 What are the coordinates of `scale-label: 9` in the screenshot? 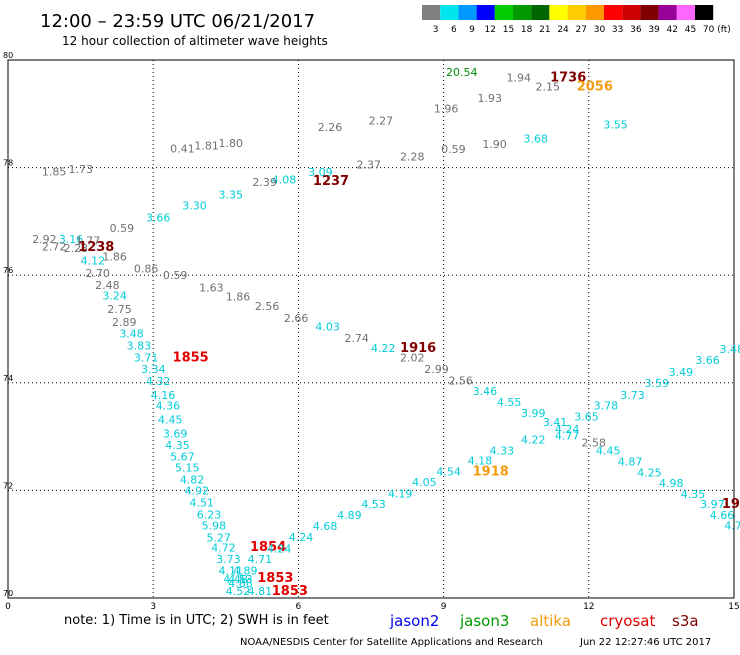 It's located at (472, 30).